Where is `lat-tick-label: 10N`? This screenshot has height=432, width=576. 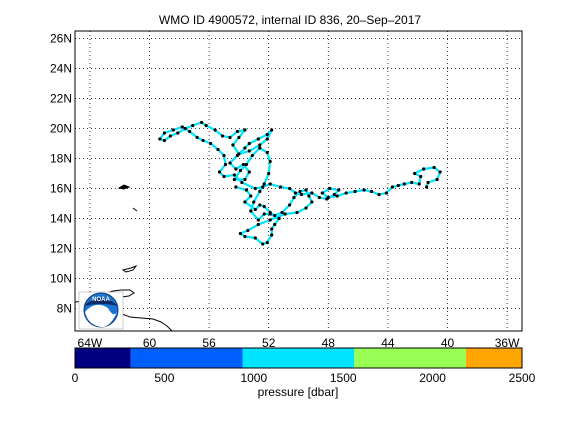
lat-tick-label: 10N is located at coordinates (61, 279).